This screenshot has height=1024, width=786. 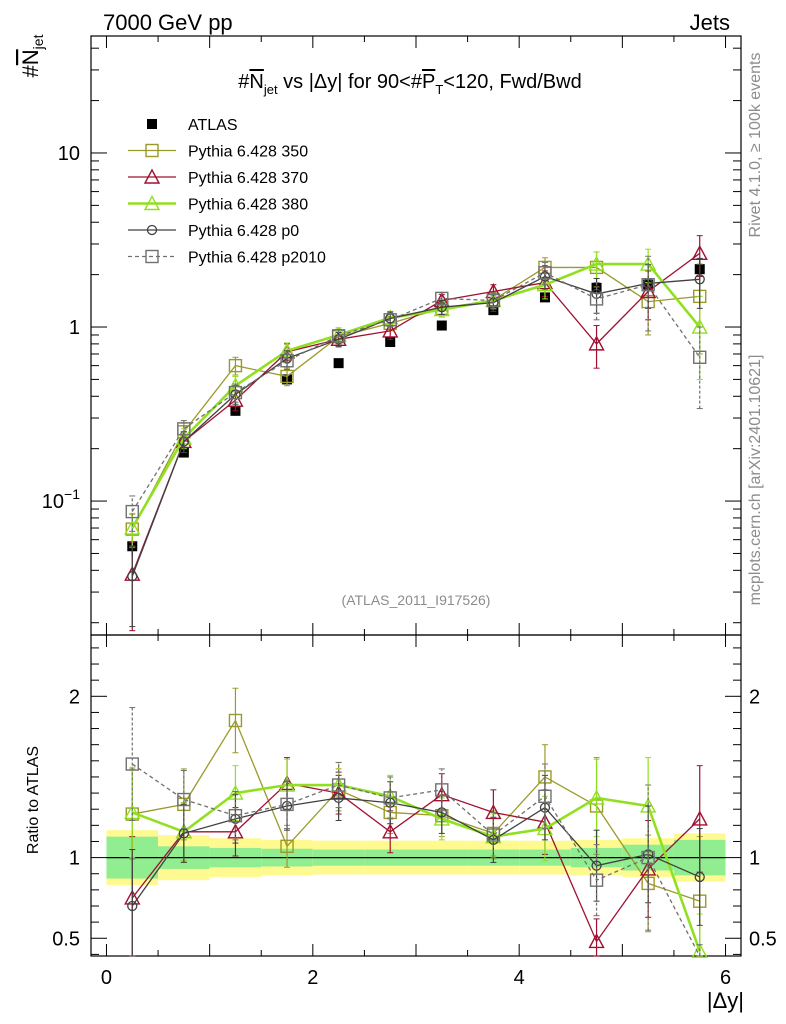 I want to click on main-ylabel: #Njet, so click(x=32, y=55).